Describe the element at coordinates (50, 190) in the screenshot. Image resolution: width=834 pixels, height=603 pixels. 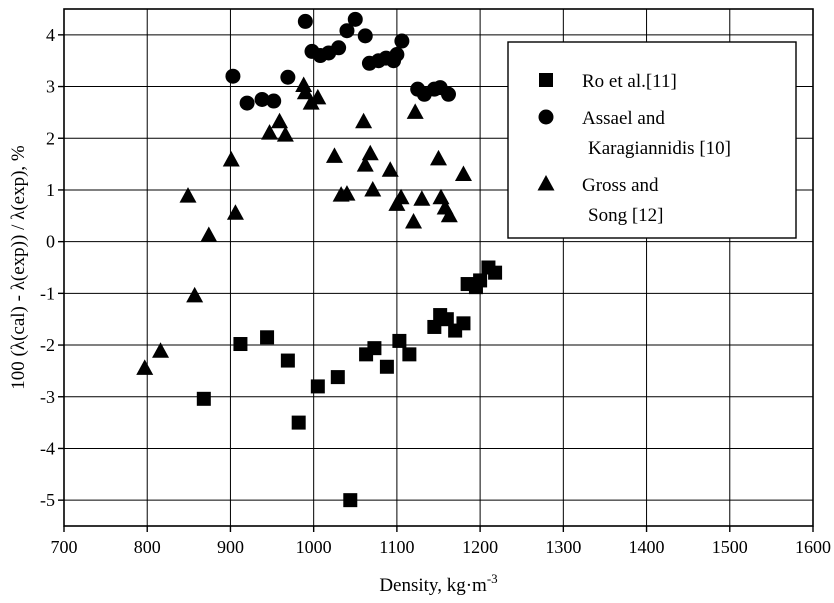
I see `y-tick-label: 1` at that location.